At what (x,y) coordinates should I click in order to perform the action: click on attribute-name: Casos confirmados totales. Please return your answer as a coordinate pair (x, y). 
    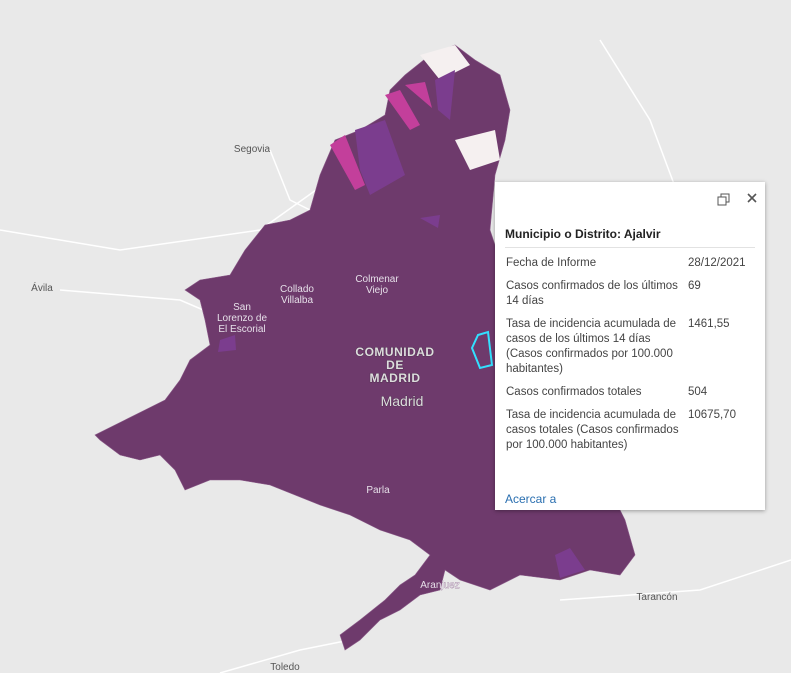
    Looking at the image, I should click on (574, 392).